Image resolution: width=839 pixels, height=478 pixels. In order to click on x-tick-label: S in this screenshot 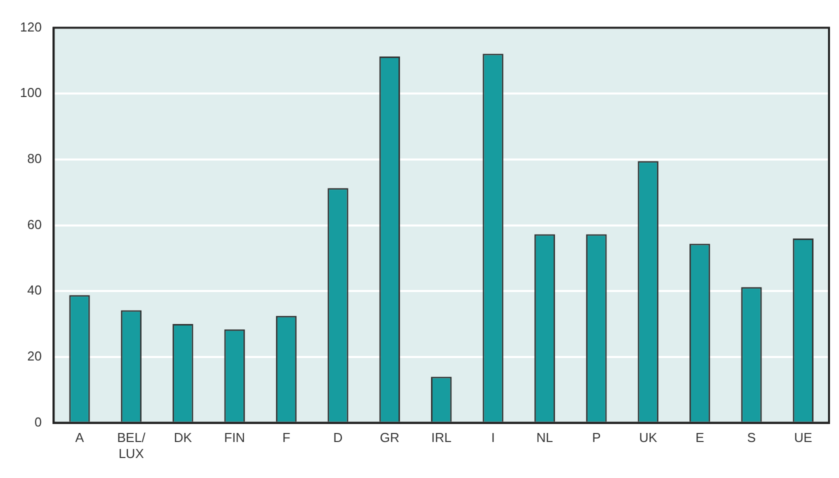, I will do `click(751, 438)`.